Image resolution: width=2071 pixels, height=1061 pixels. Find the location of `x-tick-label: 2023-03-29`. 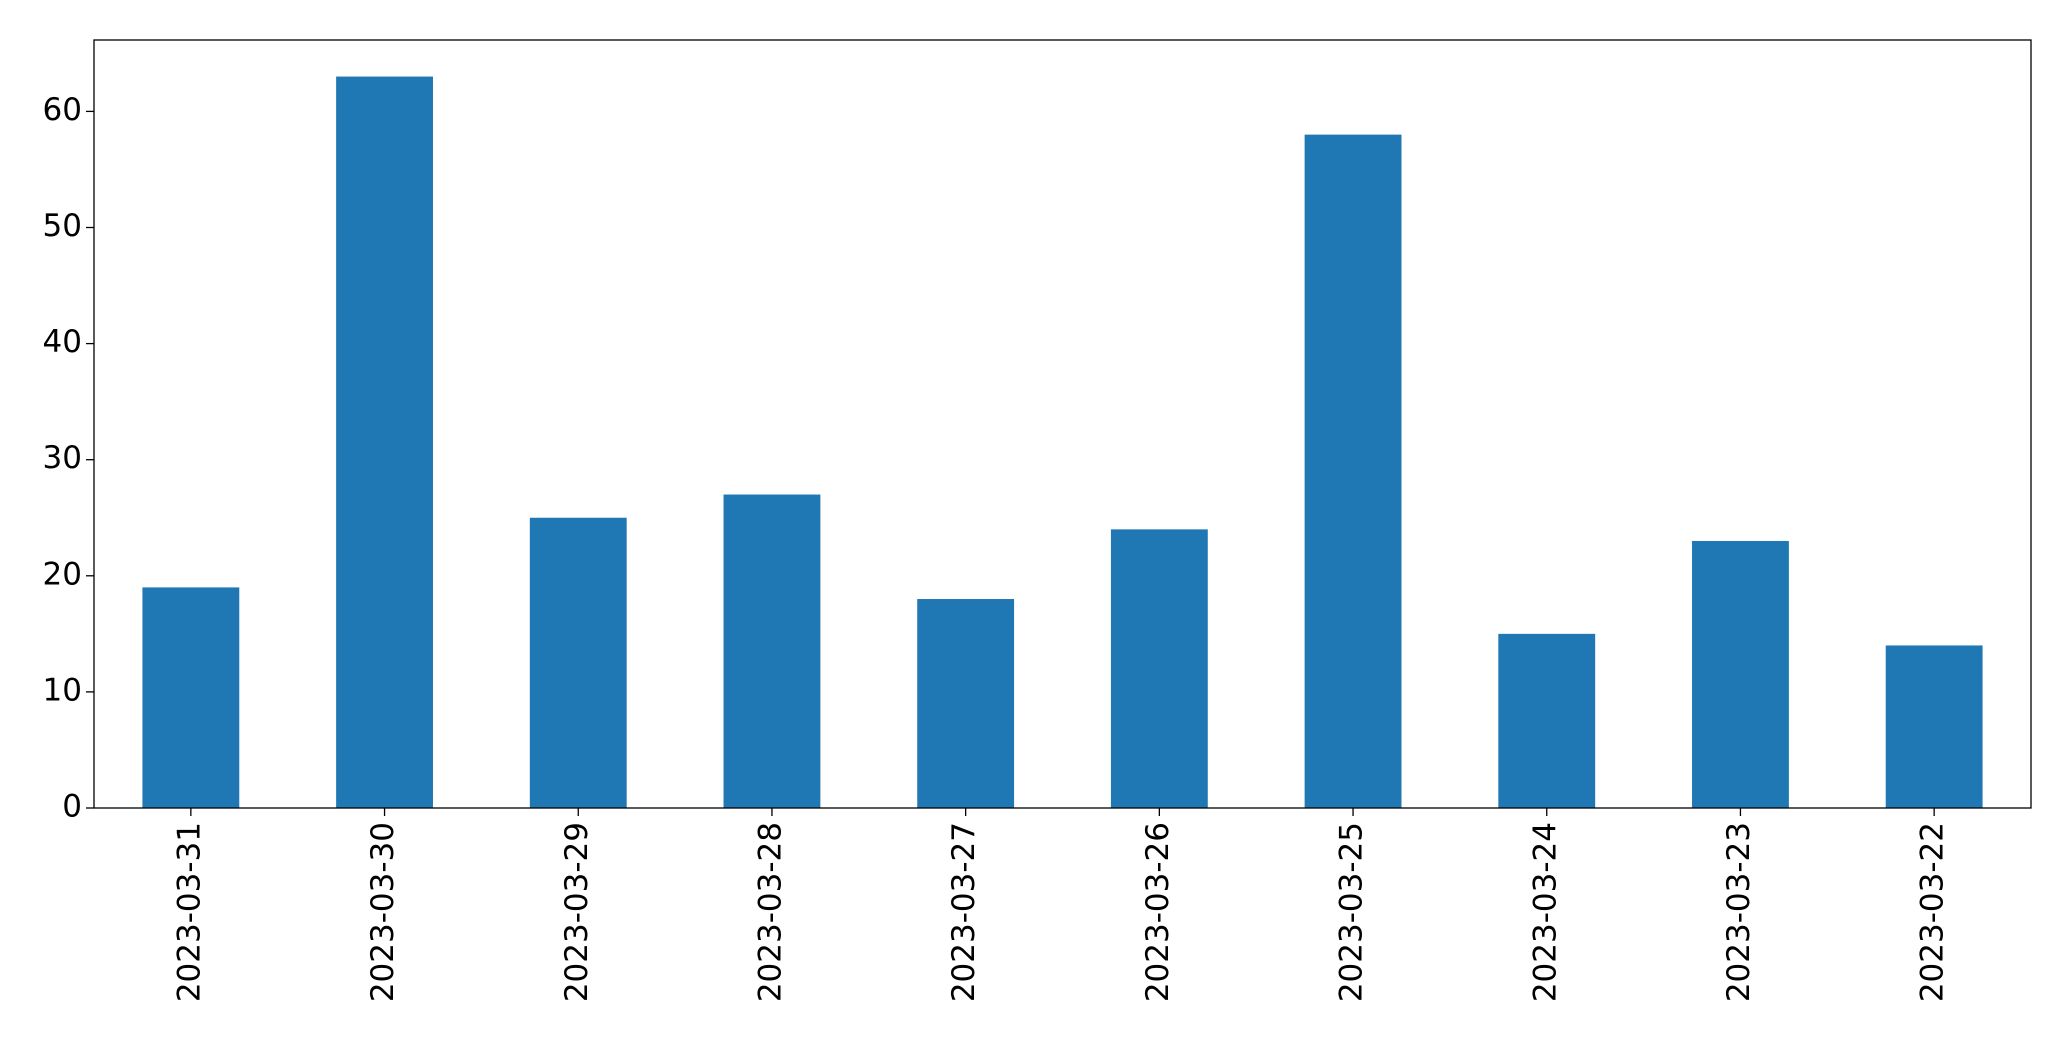

x-tick-label: 2023-03-29 is located at coordinates (577, 912).